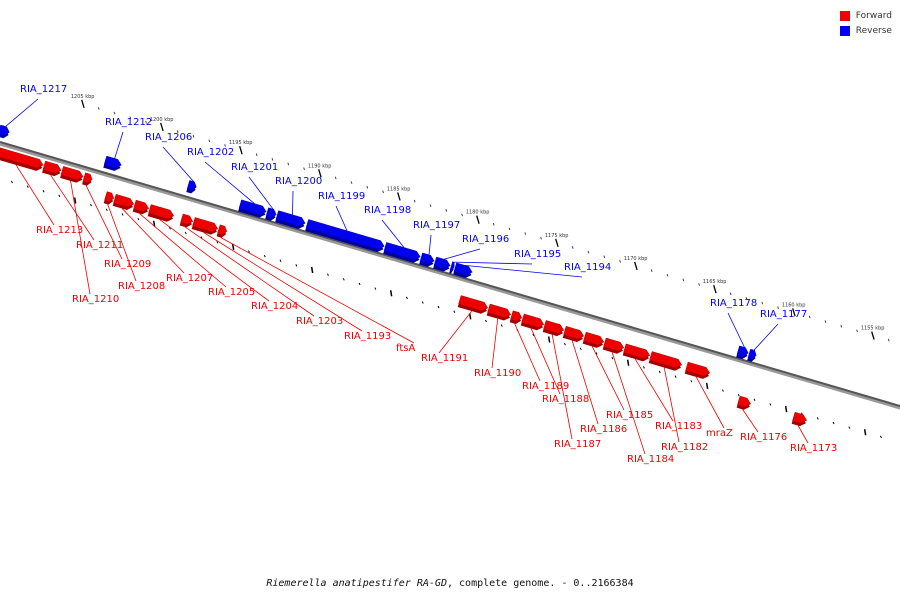  What do you see at coordinates (319, 321) in the screenshot?
I see `gene-label: RIA_1203` at bounding box center [319, 321].